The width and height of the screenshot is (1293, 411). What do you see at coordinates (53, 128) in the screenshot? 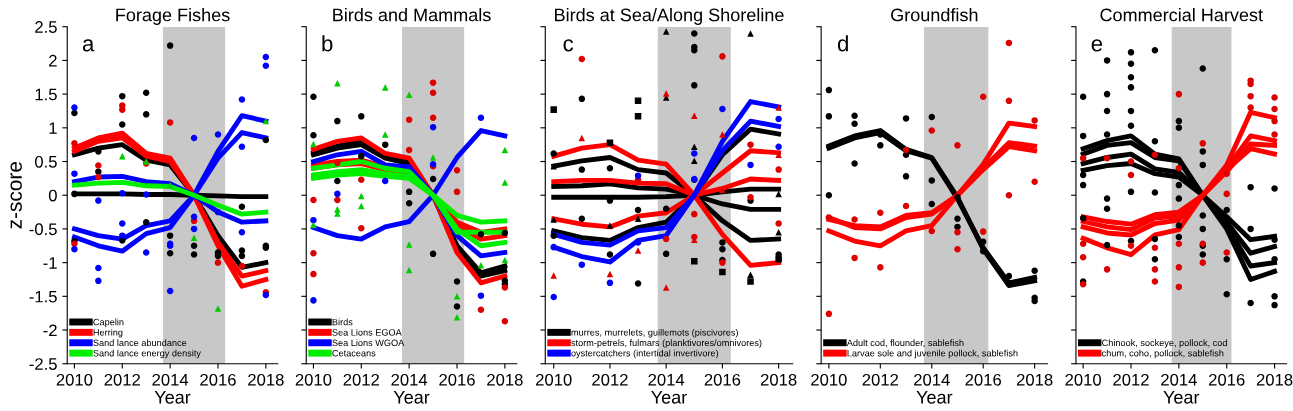
I see `y-tick-label: 1` at bounding box center [53, 128].